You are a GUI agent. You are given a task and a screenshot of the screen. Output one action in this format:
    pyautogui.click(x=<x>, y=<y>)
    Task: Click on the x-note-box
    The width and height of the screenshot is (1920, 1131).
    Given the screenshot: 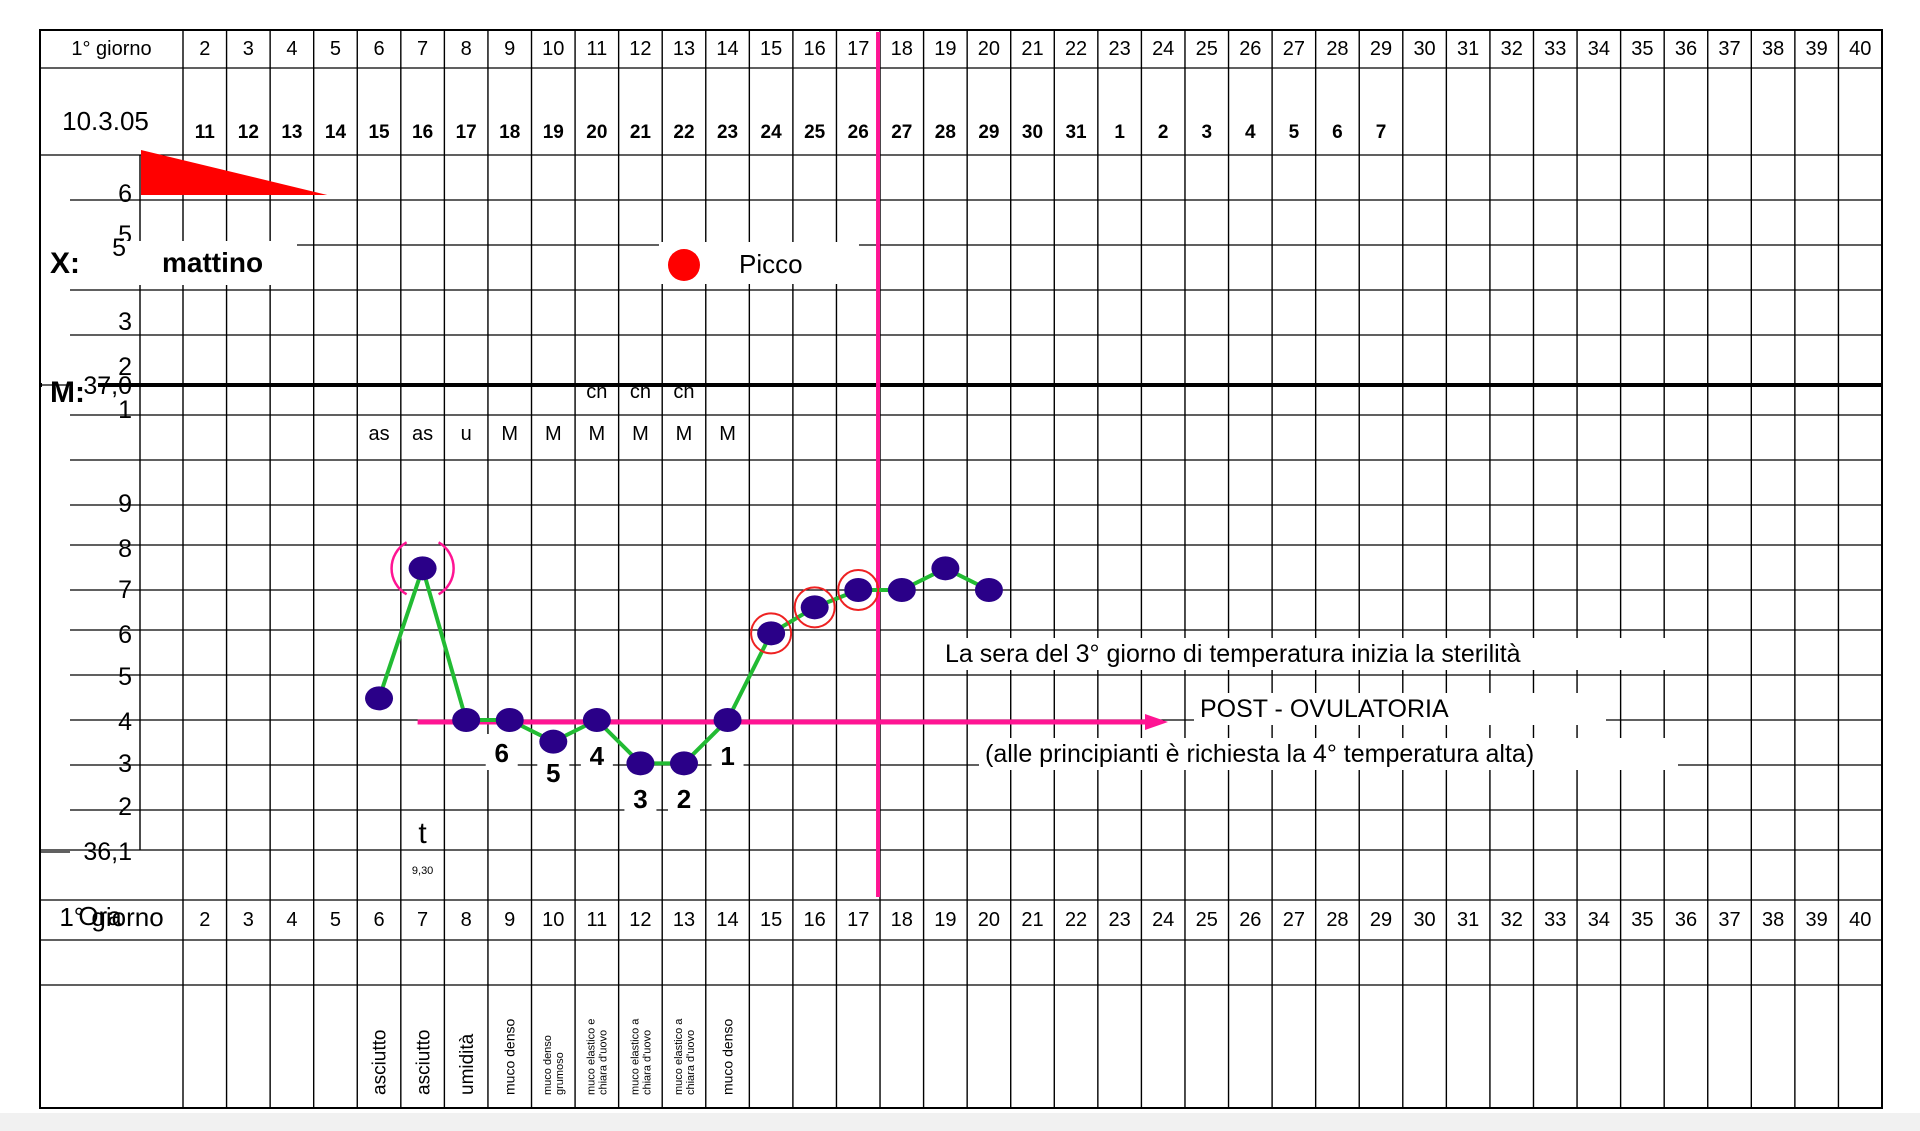 What is the action you would take?
    pyautogui.click(x=169, y=263)
    